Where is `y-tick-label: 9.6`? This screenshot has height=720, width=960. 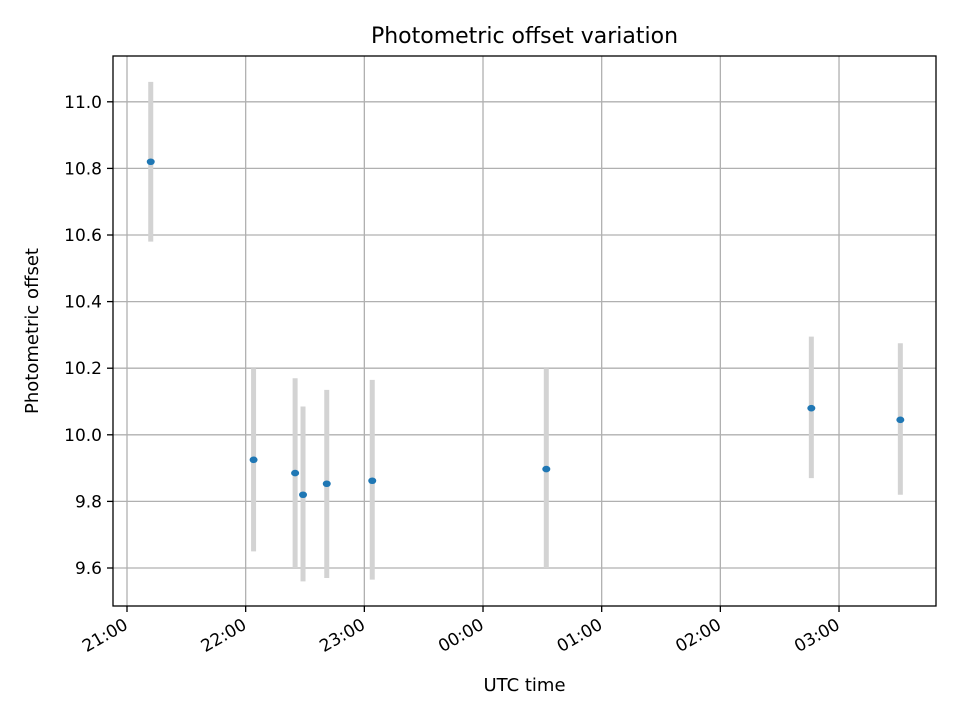 y-tick-label: 9.6 is located at coordinates (88, 569).